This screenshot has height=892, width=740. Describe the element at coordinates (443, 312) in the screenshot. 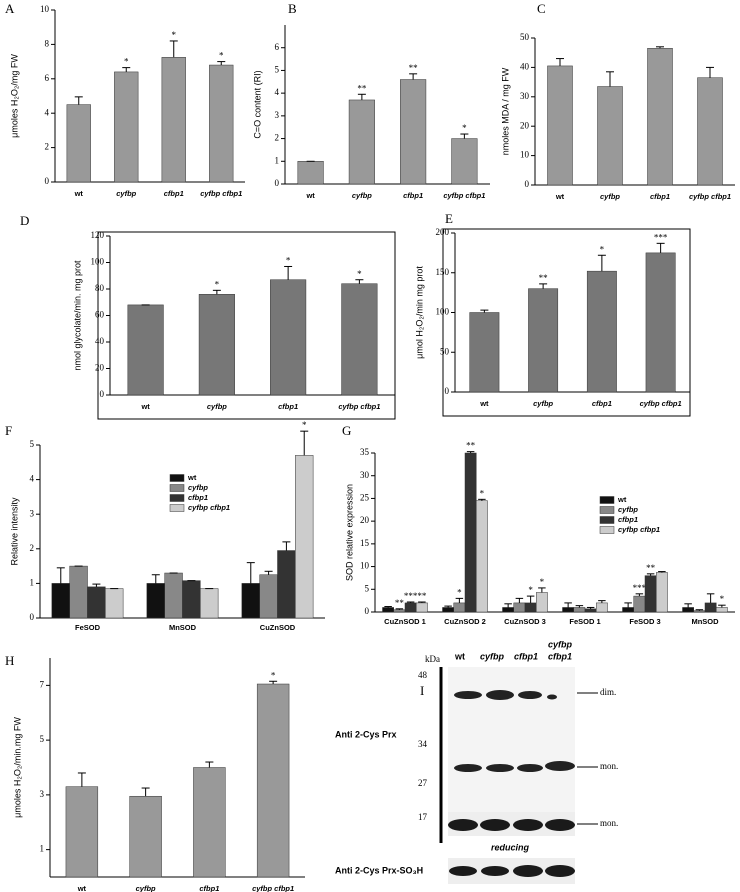

I see `y-tick-label: 100` at that location.